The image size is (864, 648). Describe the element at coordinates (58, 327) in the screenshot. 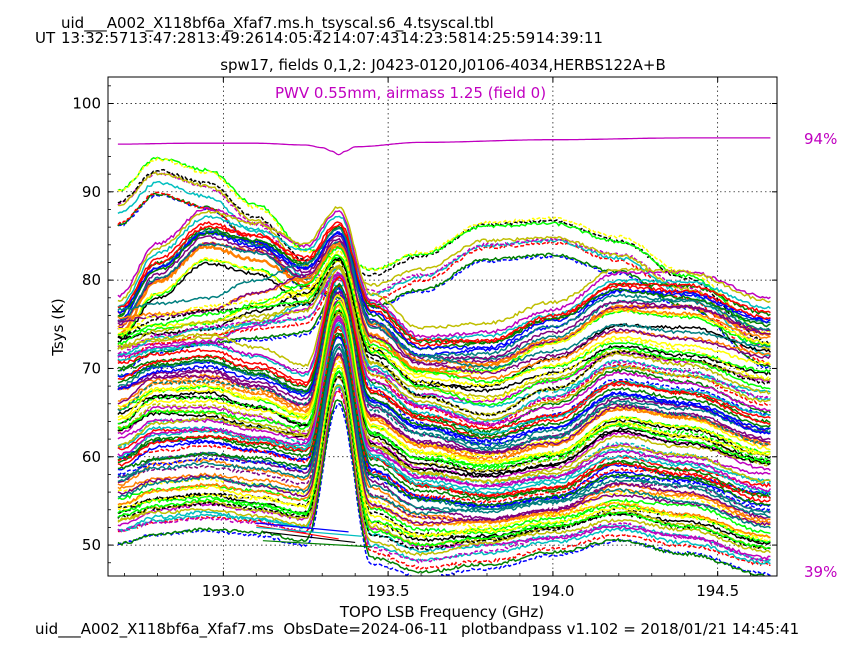

I see `y-axis-label: Tsys (K)` at that location.